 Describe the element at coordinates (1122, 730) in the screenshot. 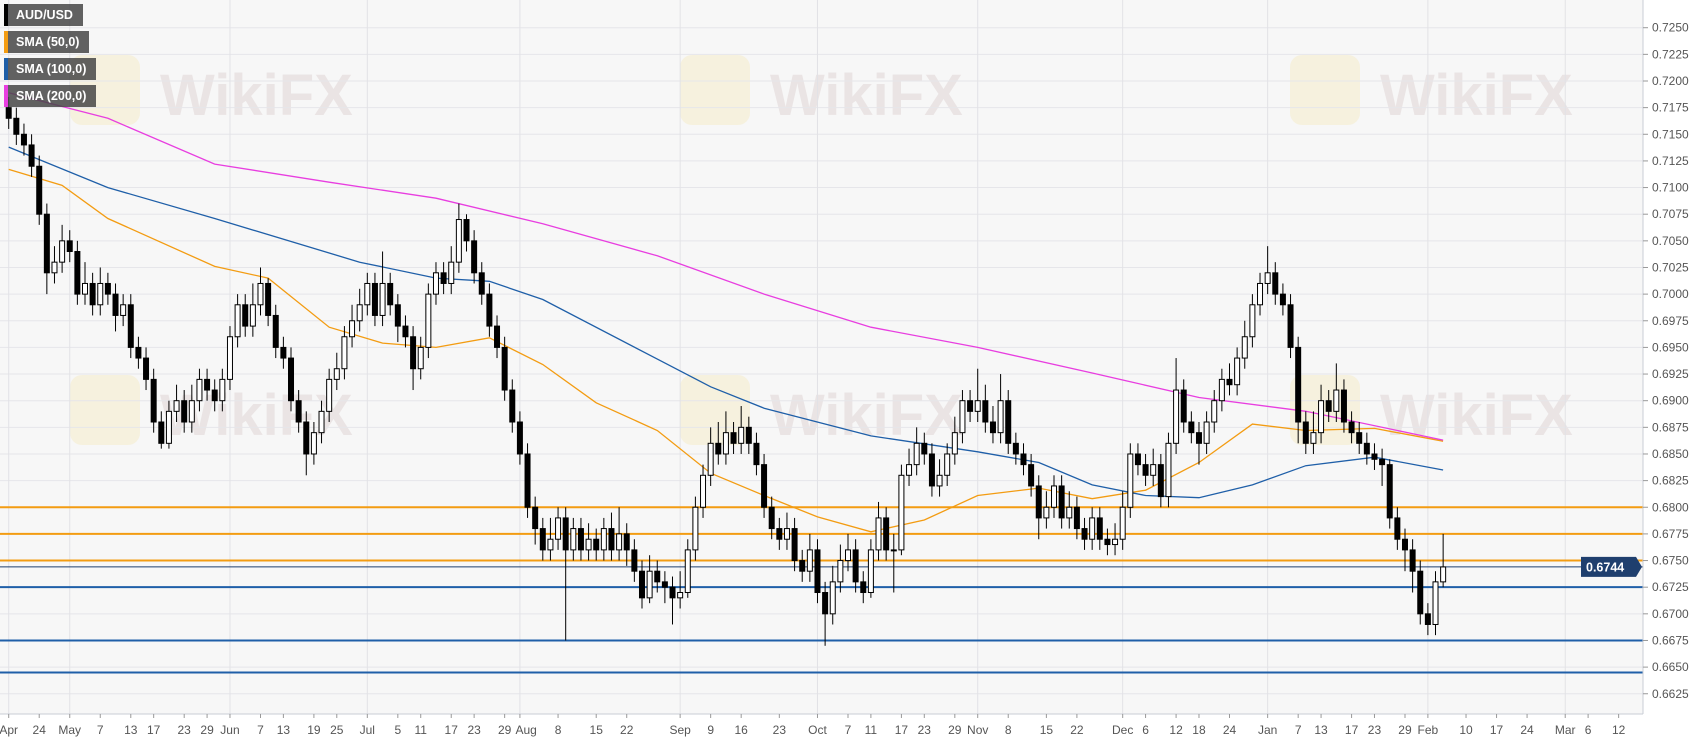

I see `x-tick-label: Dec` at that location.